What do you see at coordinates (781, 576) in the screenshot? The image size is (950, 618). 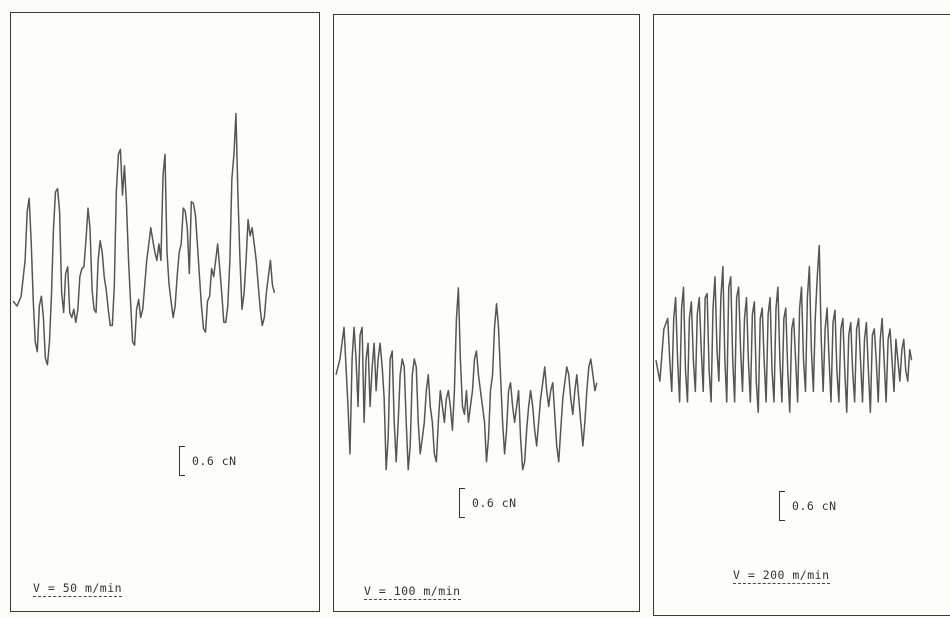 I see `speed-label: V = 200 m/min` at bounding box center [781, 576].